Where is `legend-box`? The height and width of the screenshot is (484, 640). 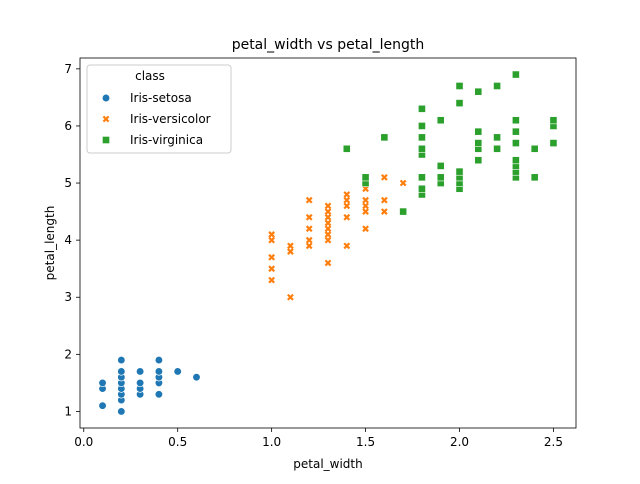 legend-box is located at coordinates (159, 109).